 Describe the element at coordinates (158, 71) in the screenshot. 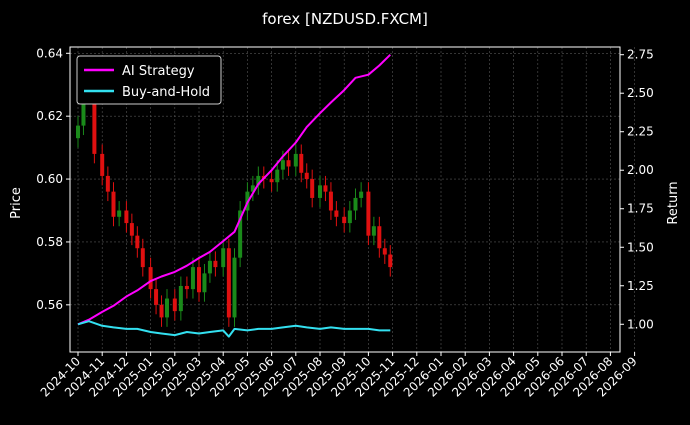

I see `legend-label-ai-strategy: AI Strategy` at that location.